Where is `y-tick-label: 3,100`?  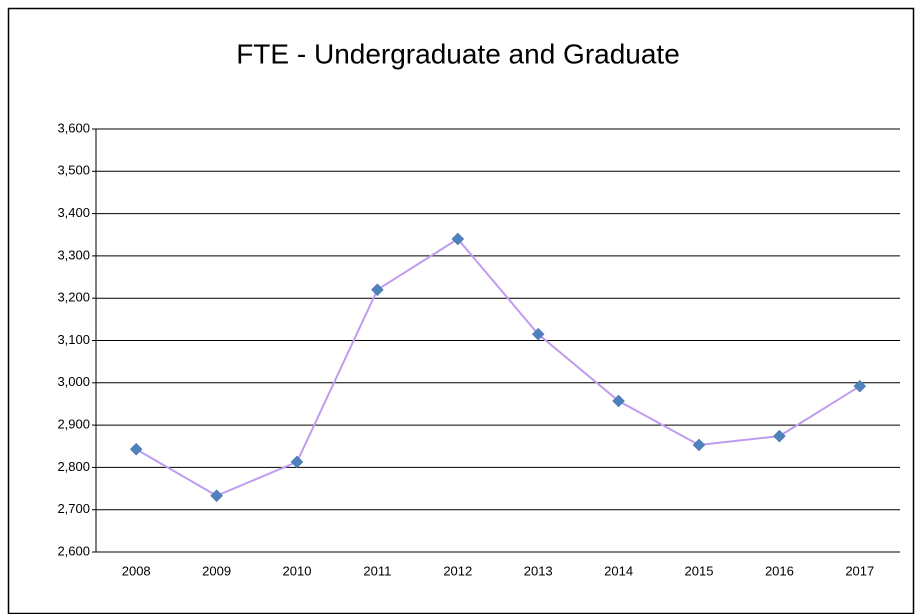 y-tick-label: 3,100 is located at coordinates (73, 339).